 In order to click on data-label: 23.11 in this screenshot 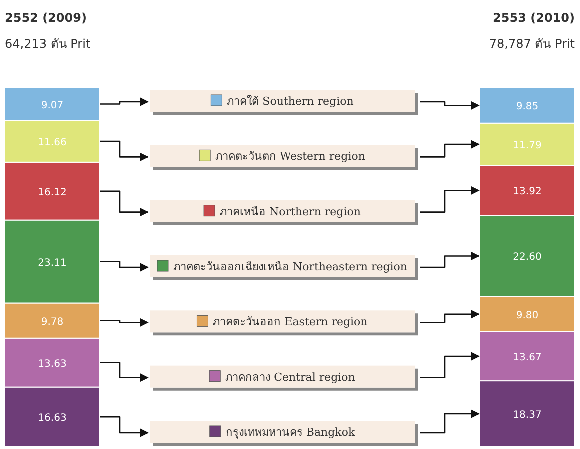, I will do `click(52, 263)`.